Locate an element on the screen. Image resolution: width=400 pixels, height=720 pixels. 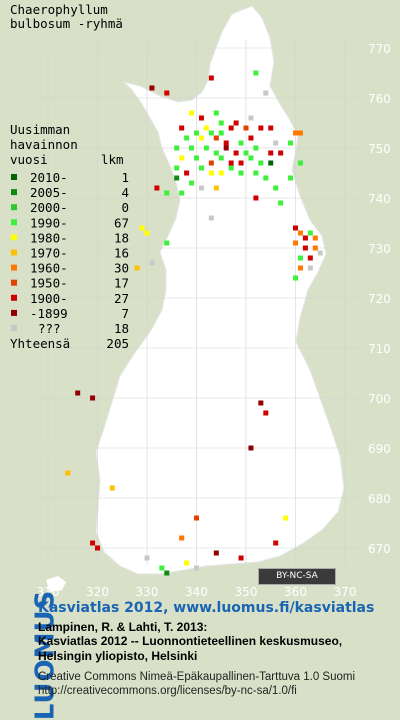
species-title-line2: bulbosum -ryhmä is located at coordinates (66, 23).